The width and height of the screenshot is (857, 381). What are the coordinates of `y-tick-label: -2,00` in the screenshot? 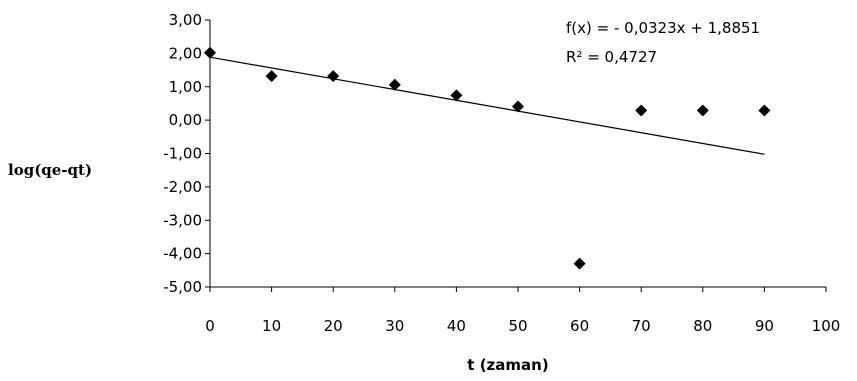 It's located at (182, 187).